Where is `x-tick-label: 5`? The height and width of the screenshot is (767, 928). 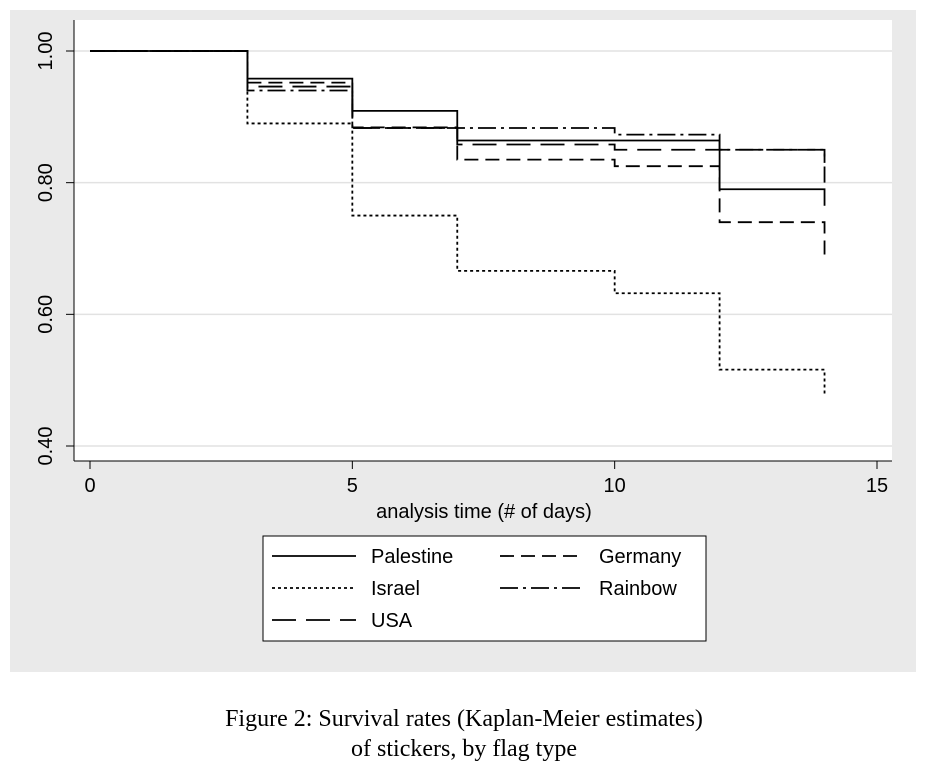
x-tick-label: 5 is located at coordinates (352, 486).